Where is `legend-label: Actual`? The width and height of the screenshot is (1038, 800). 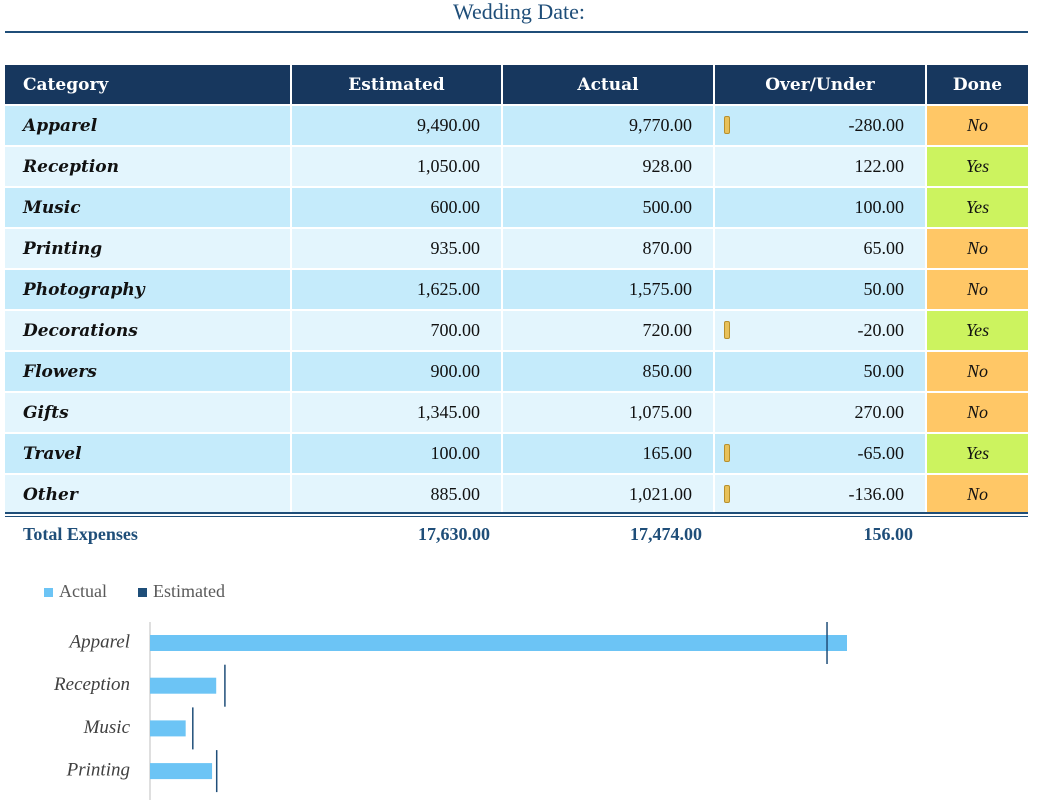 legend-label: Actual is located at coordinates (83, 591).